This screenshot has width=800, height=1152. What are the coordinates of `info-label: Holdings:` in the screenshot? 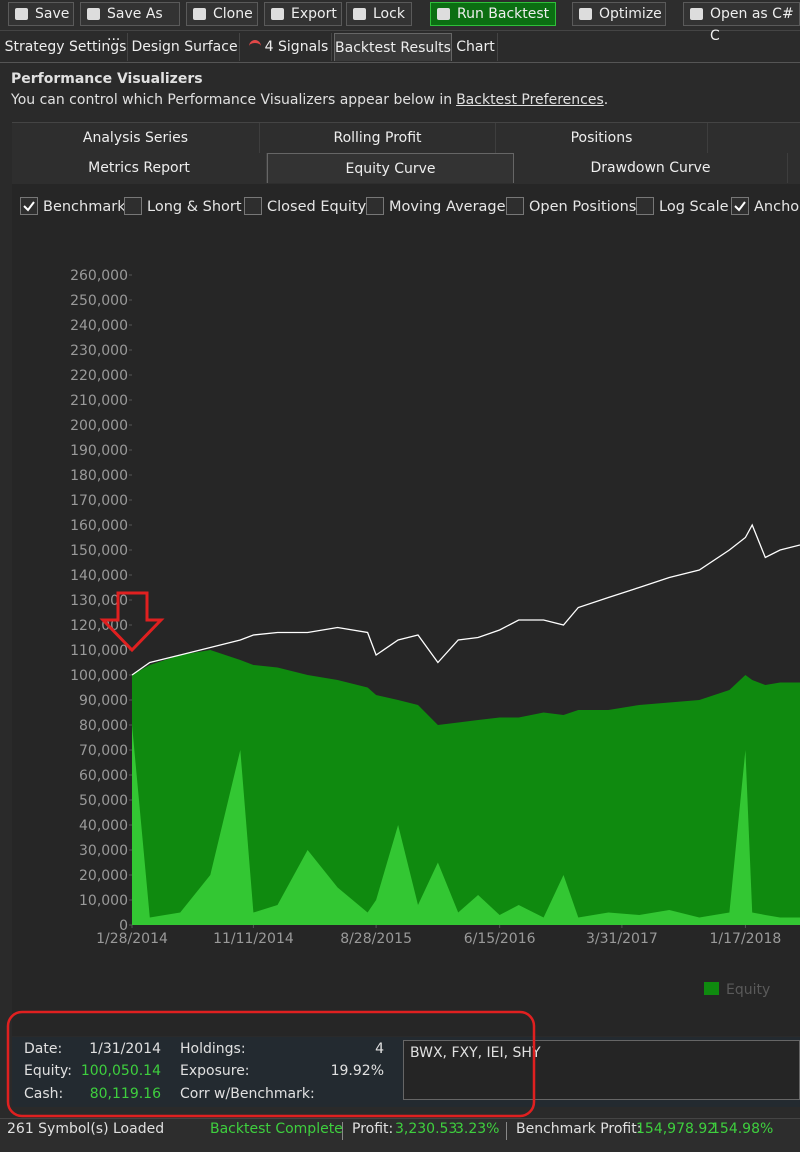 It's located at (213, 1049).